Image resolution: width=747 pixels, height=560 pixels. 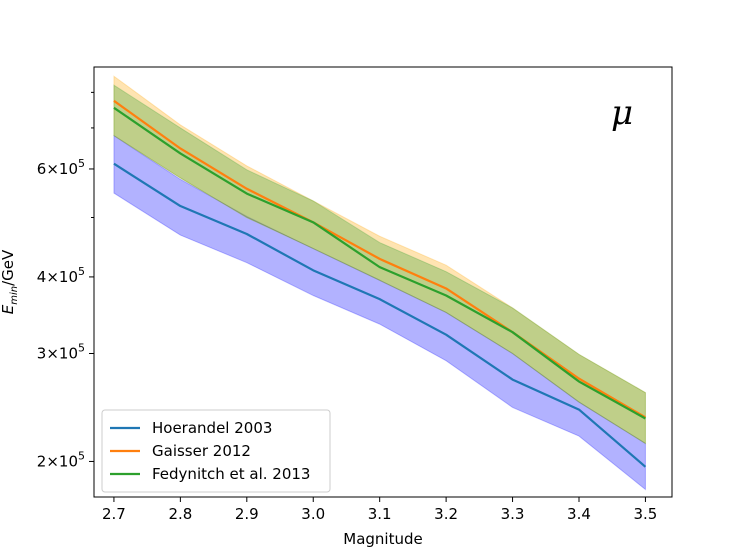 I want to click on y-axis-label: Emin/GeV, so click(x=10, y=281).